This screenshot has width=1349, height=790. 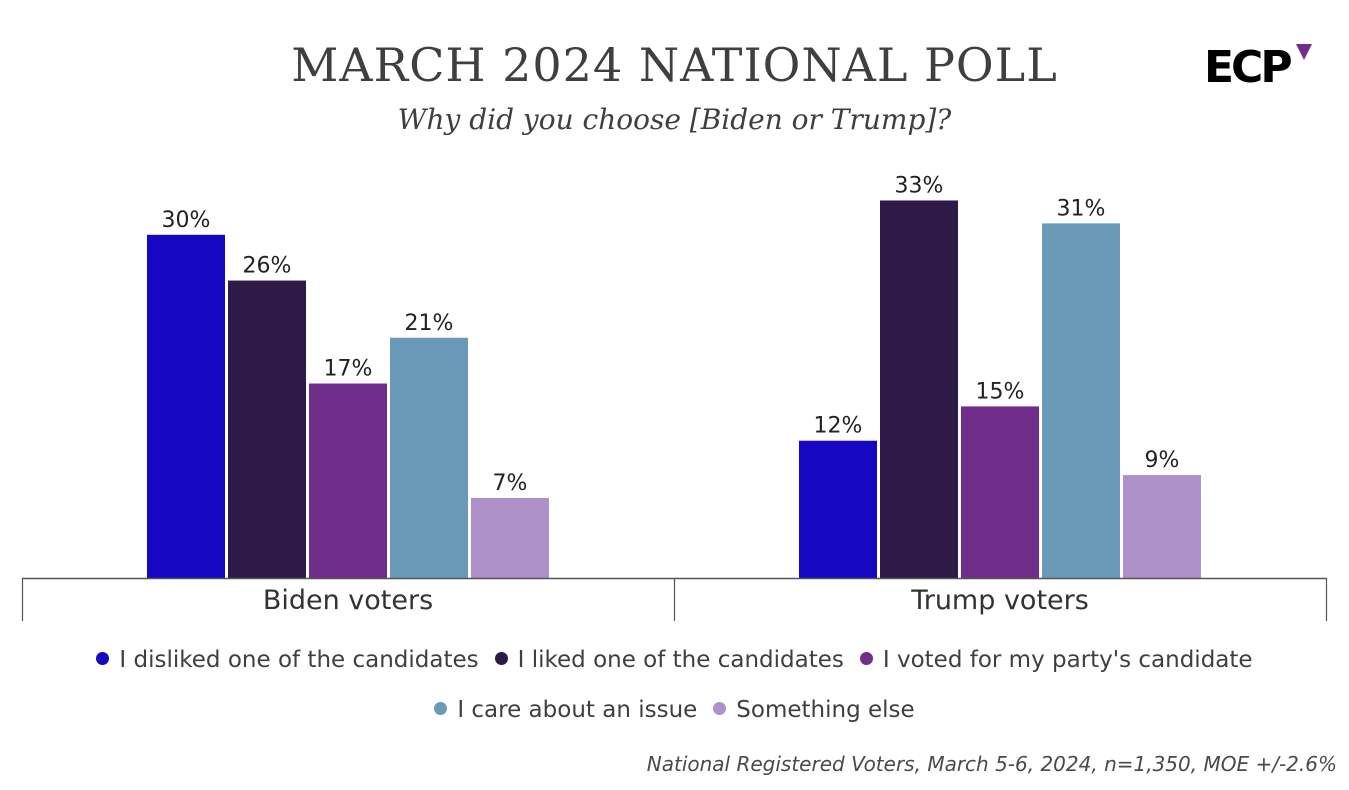 What do you see at coordinates (838, 509) in the screenshot?
I see `bar-trump-voters-i-disliked-one-of-the-candidates` at bounding box center [838, 509].